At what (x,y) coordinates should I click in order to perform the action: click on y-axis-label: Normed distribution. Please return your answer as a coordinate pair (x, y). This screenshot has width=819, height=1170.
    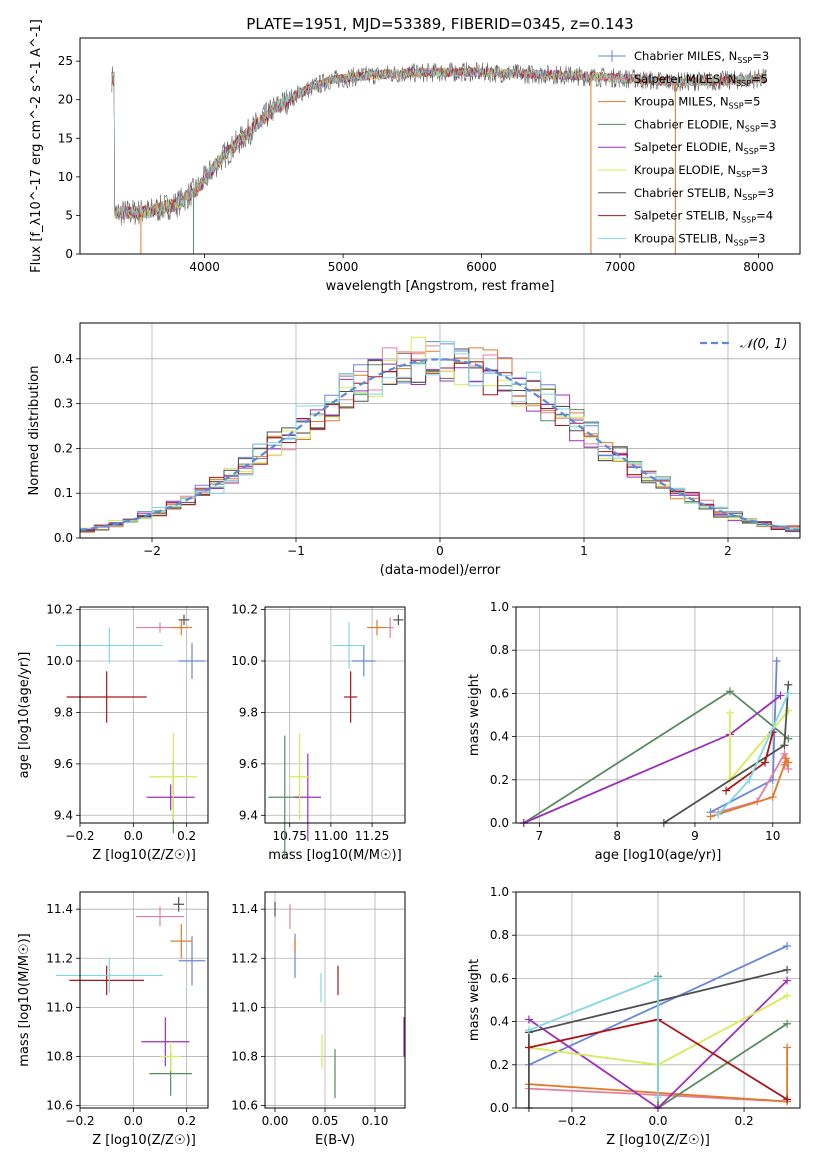
    Looking at the image, I should click on (34, 431).